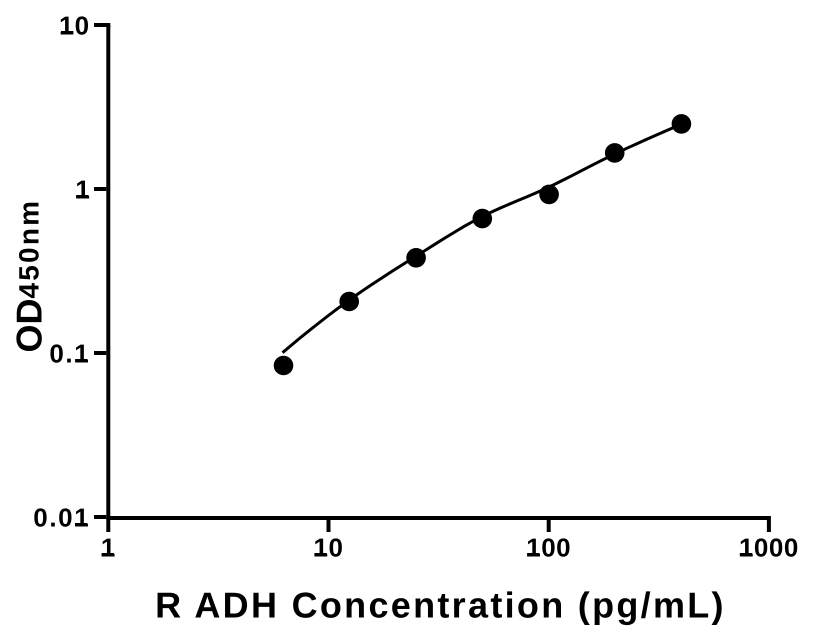 Image resolution: width=816 pixels, height=640 pixels. What do you see at coordinates (440, 605) in the screenshot?
I see `svg-text: R ADH Concentration (pg/mL)` at bounding box center [440, 605].